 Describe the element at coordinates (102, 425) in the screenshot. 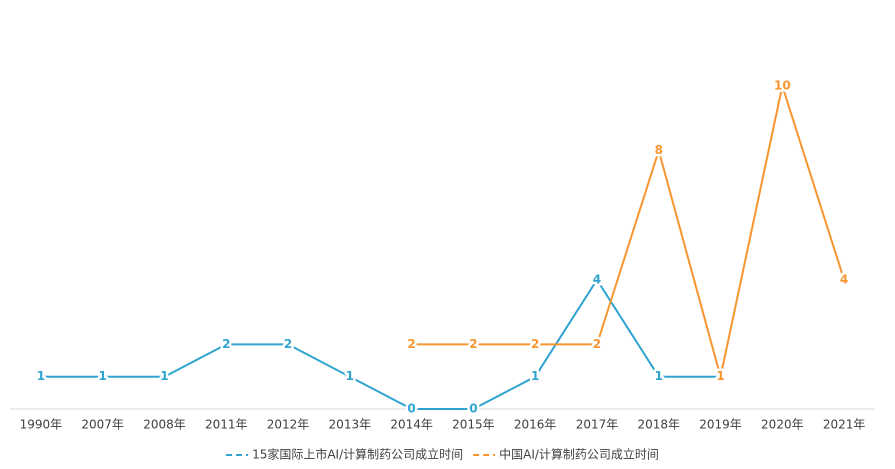

I see `x-tick-label: 2007年` at that location.